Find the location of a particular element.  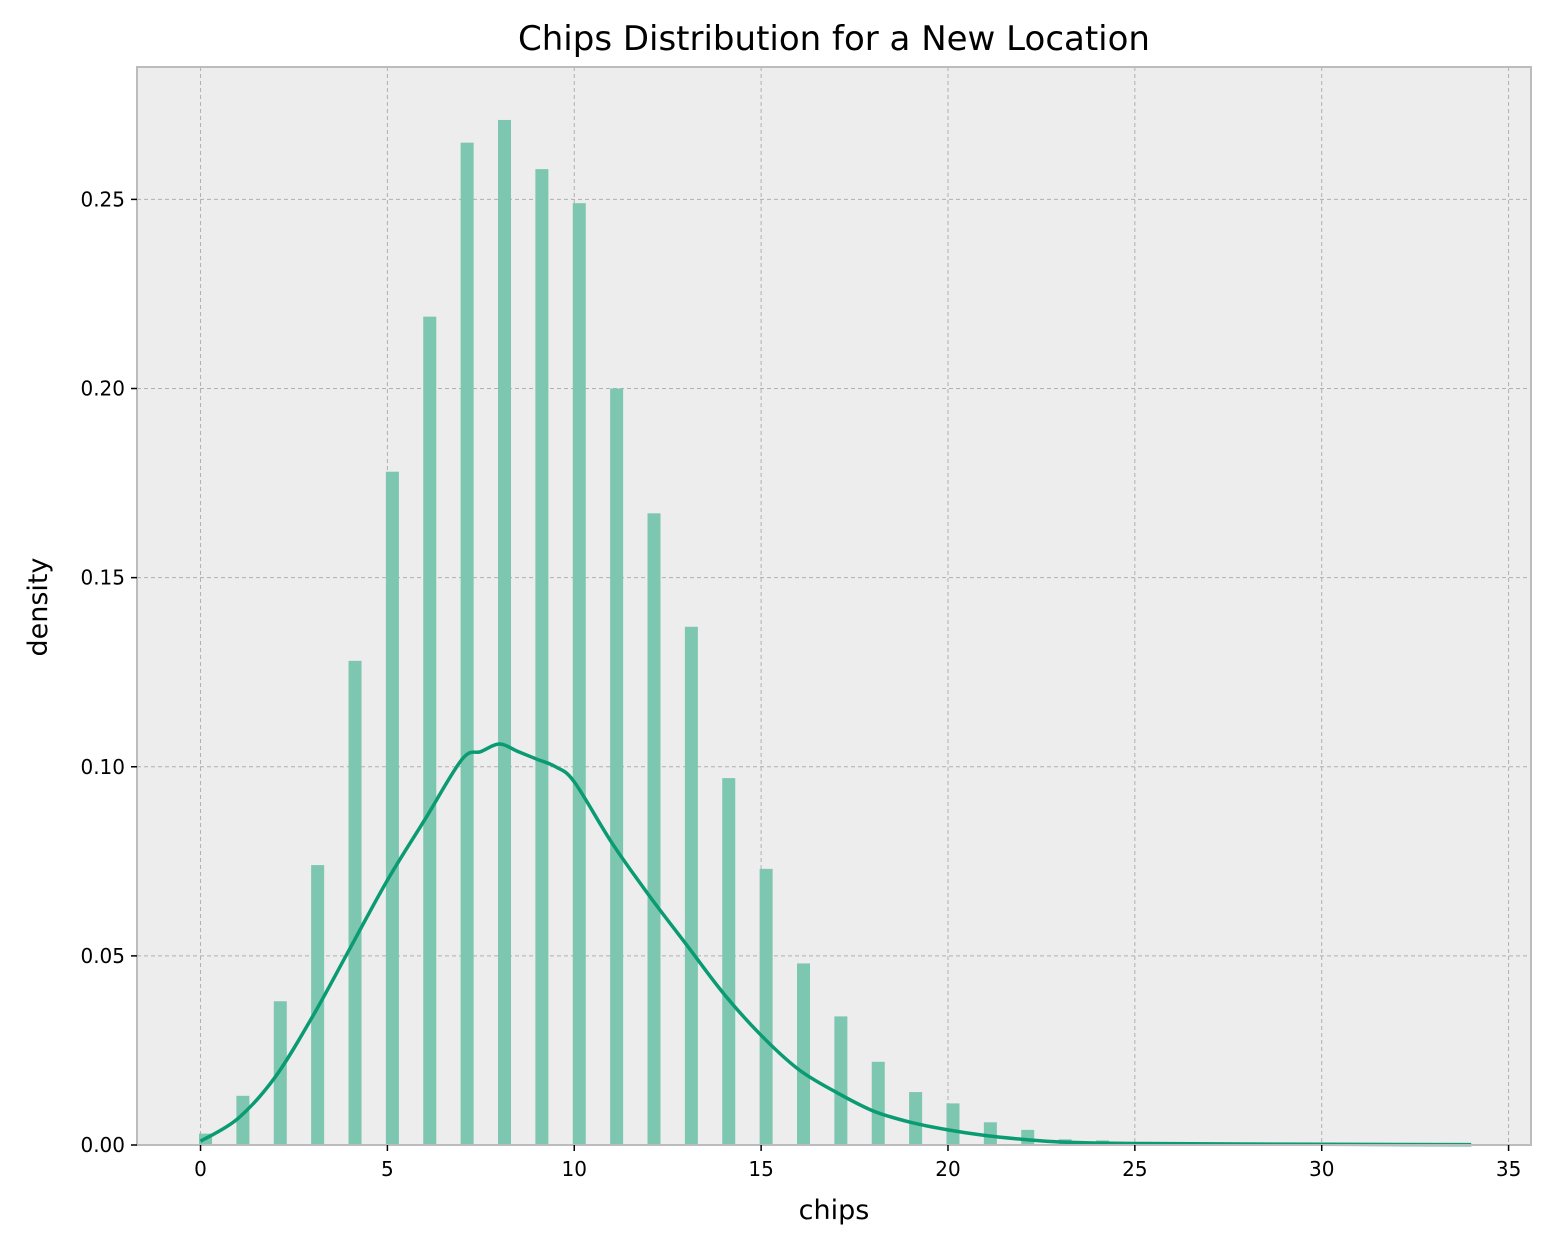

y-axis-label: density is located at coordinates (38, 606).